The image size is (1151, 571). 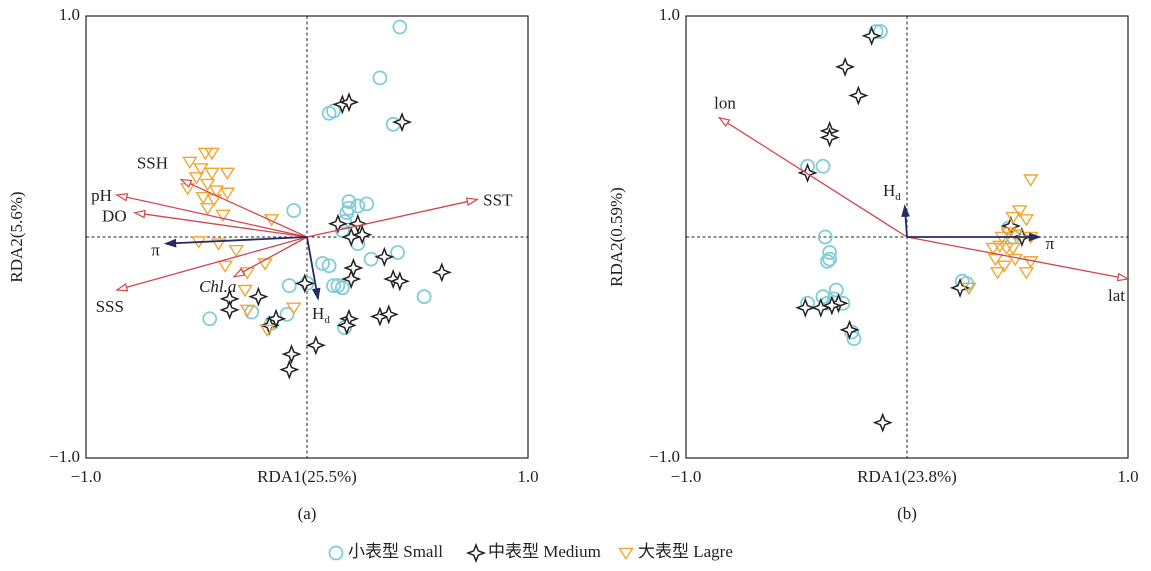 I want to click on arrow-label: SSS, so click(x=110, y=306).